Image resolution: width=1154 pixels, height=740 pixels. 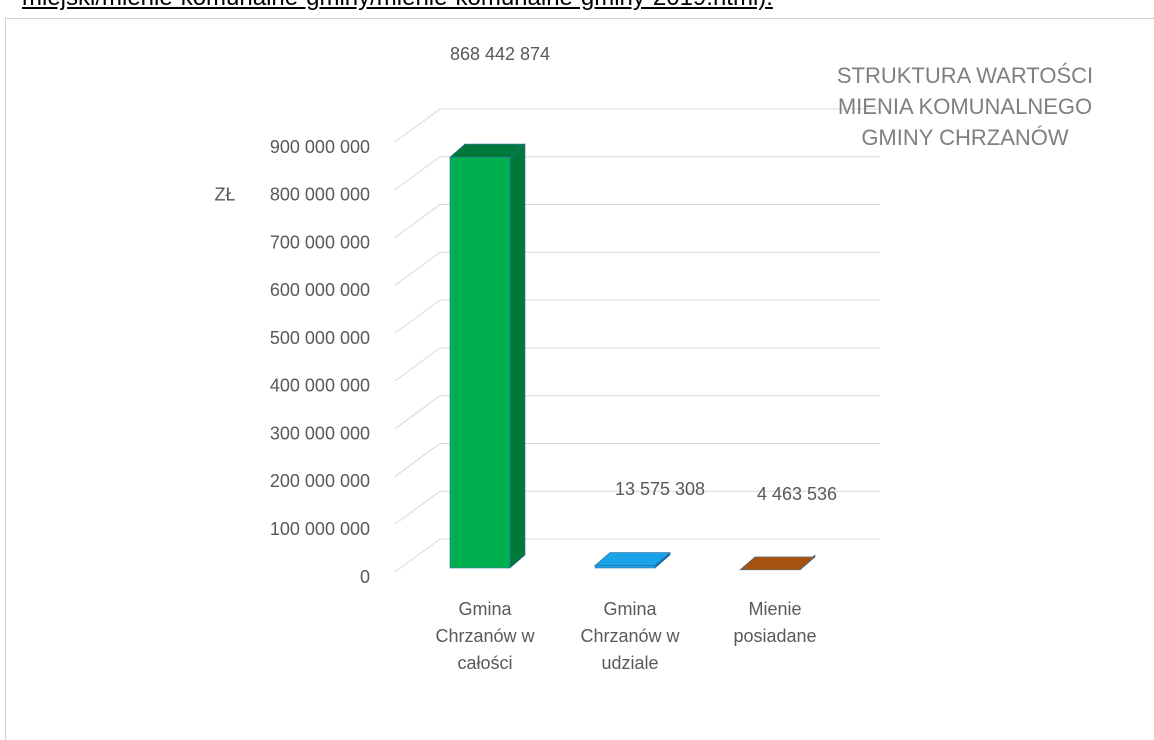 I want to click on data-label: 868 442 874, so click(x=500, y=54).